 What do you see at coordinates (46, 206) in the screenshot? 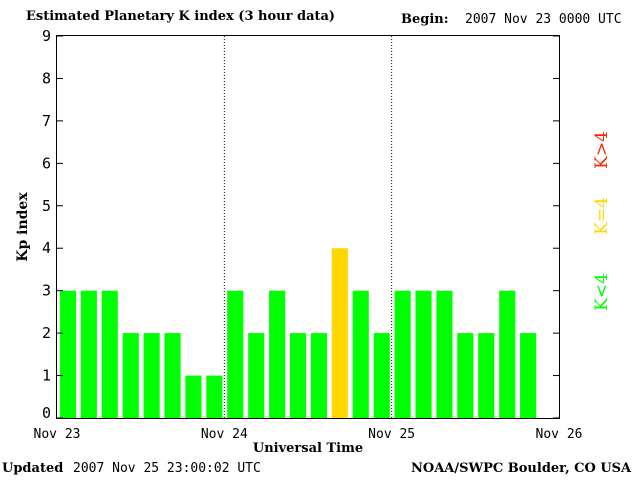
I see `y-tick-label: 5` at bounding box center [46, 206].